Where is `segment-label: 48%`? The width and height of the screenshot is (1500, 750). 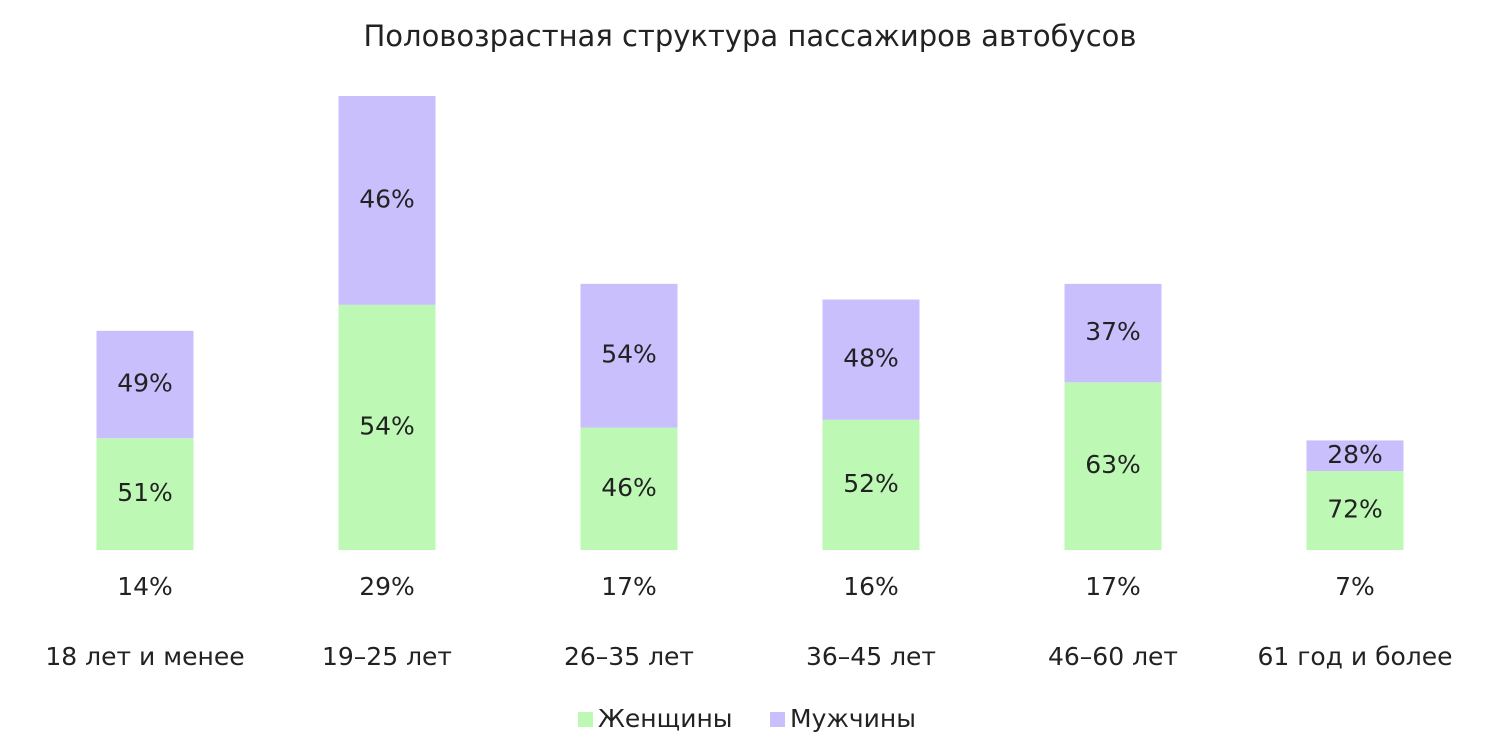 segment-label: 48% is located at coordinates (871, 358).